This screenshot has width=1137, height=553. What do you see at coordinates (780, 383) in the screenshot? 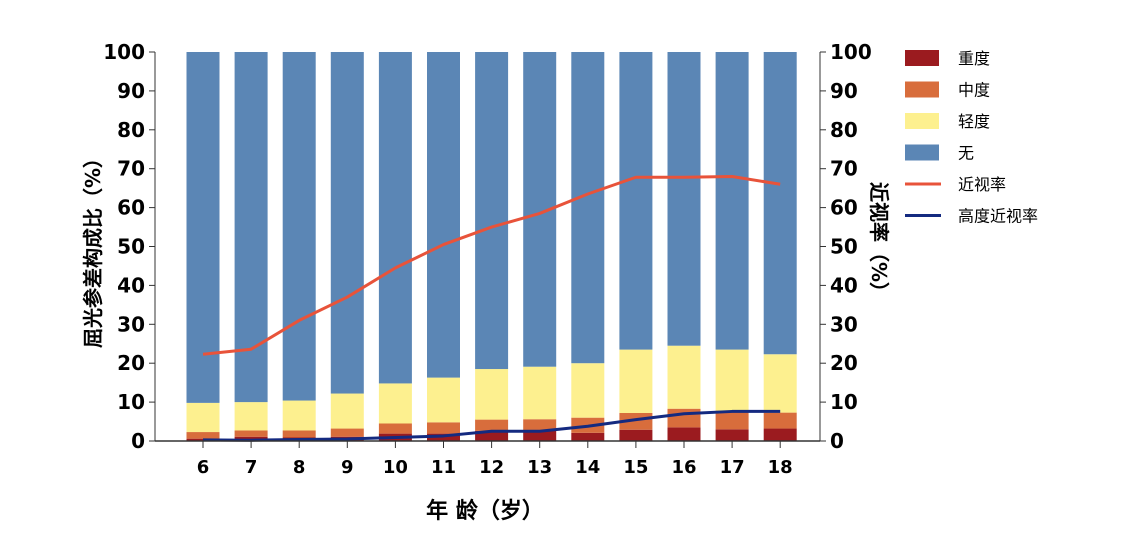
I see `bar-轻度-18` at bounding box center [780, 383].